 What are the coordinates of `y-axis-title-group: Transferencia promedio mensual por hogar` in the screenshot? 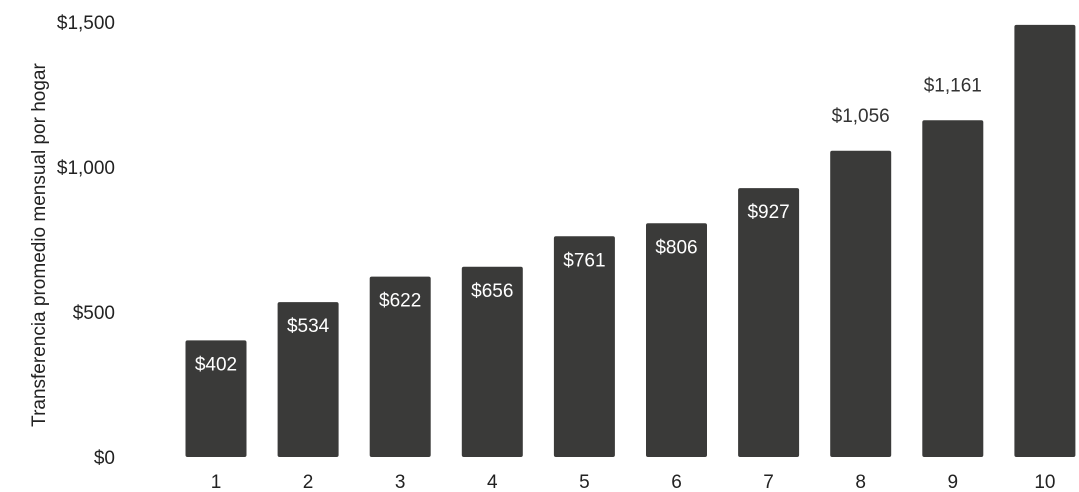 It's located at (39, 245).